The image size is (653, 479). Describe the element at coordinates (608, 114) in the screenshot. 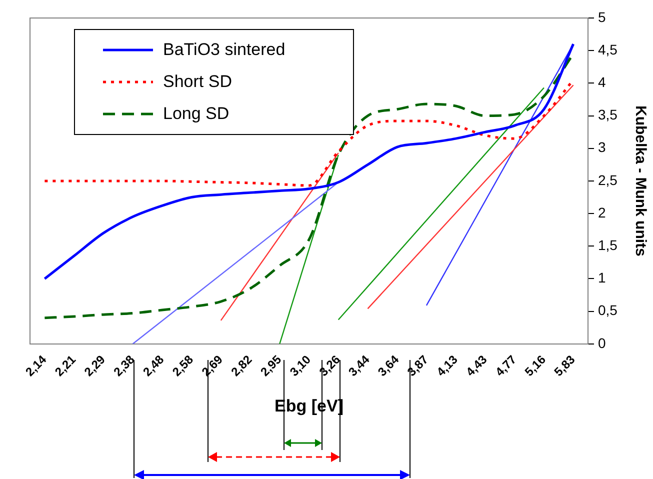

I see `y-tick-label: 3,5` at that location.